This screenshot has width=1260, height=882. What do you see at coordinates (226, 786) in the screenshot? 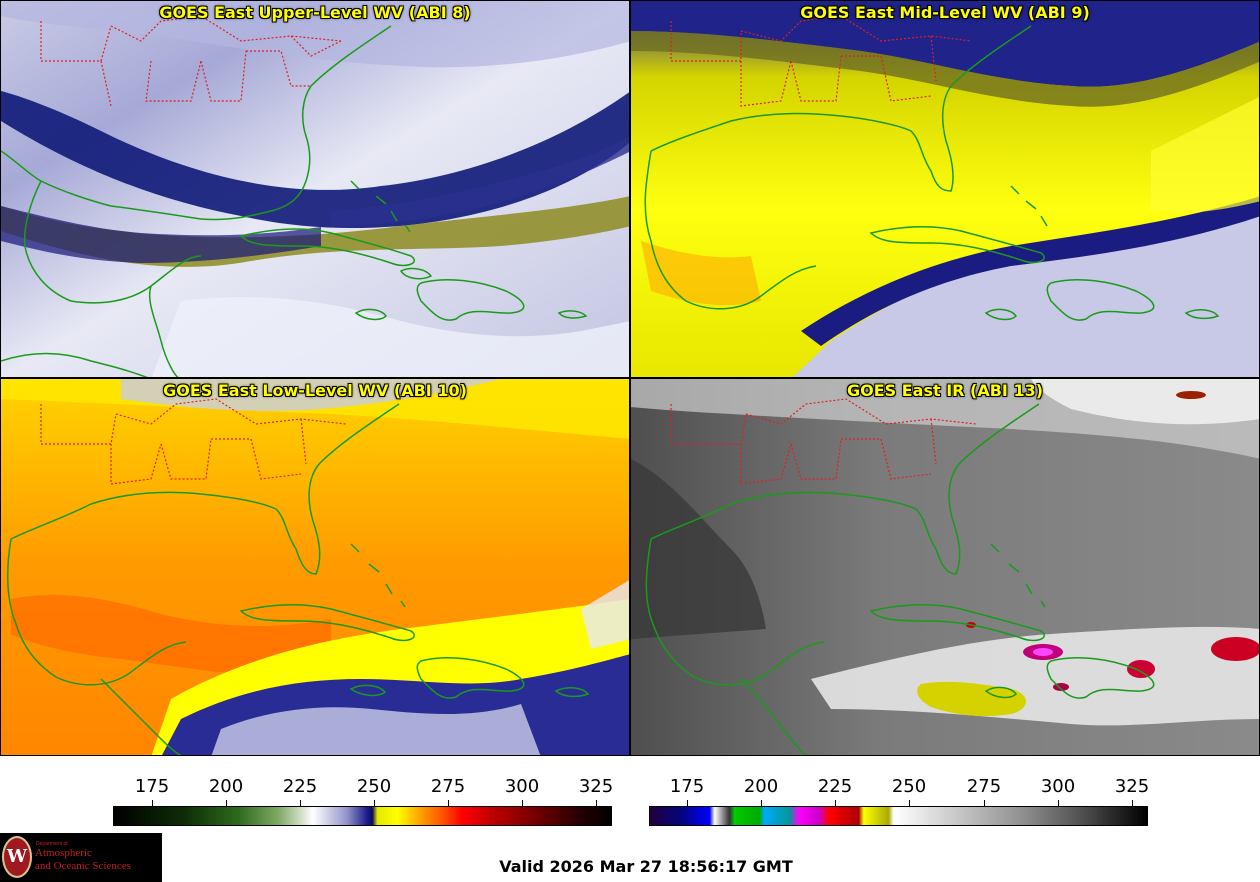
I see `wv-tick-label: 200` at bounding box center [226, 786].